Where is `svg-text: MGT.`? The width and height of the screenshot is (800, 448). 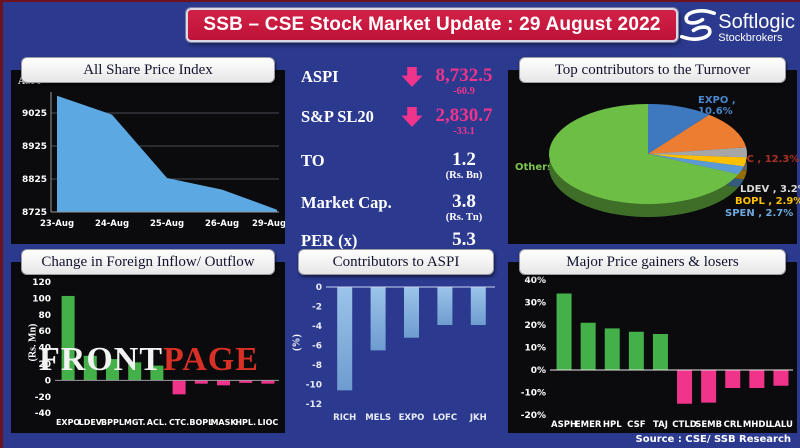 svg-text: MGT. is located at coordinates (135, 422).